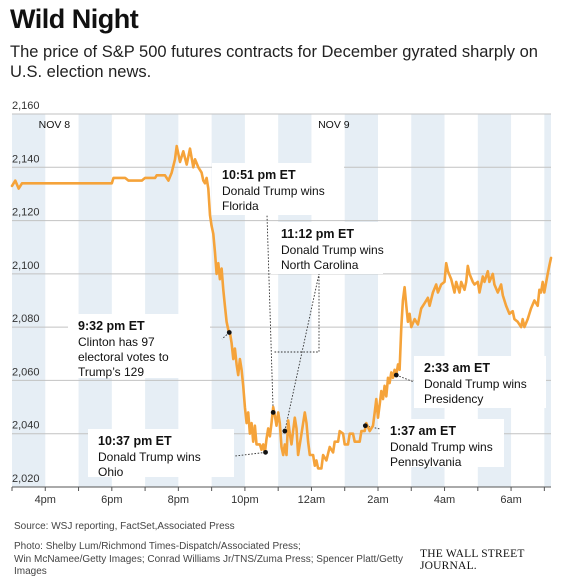 This screenshot has height=579, width=563. Describe the element at coordinates (26, 319) in the screenshot. I see `y-tick-label: 2,080` at that location.